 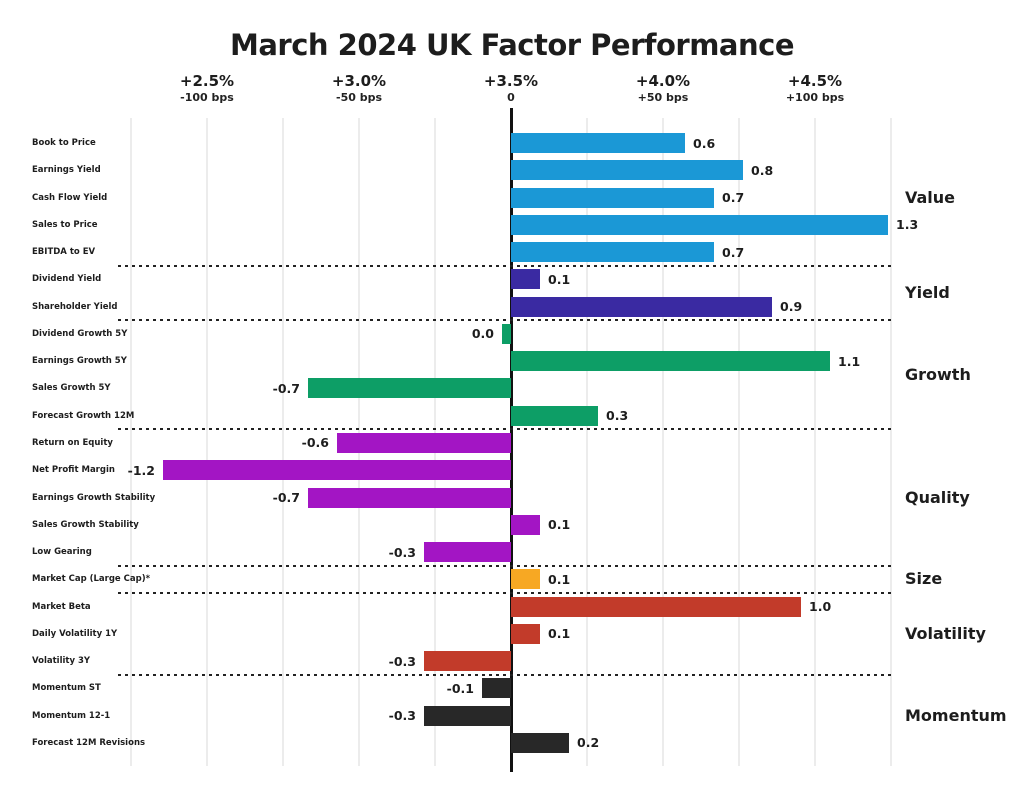 I want to click on factor-label: Earnings Yield, so click(x=66, y=170).